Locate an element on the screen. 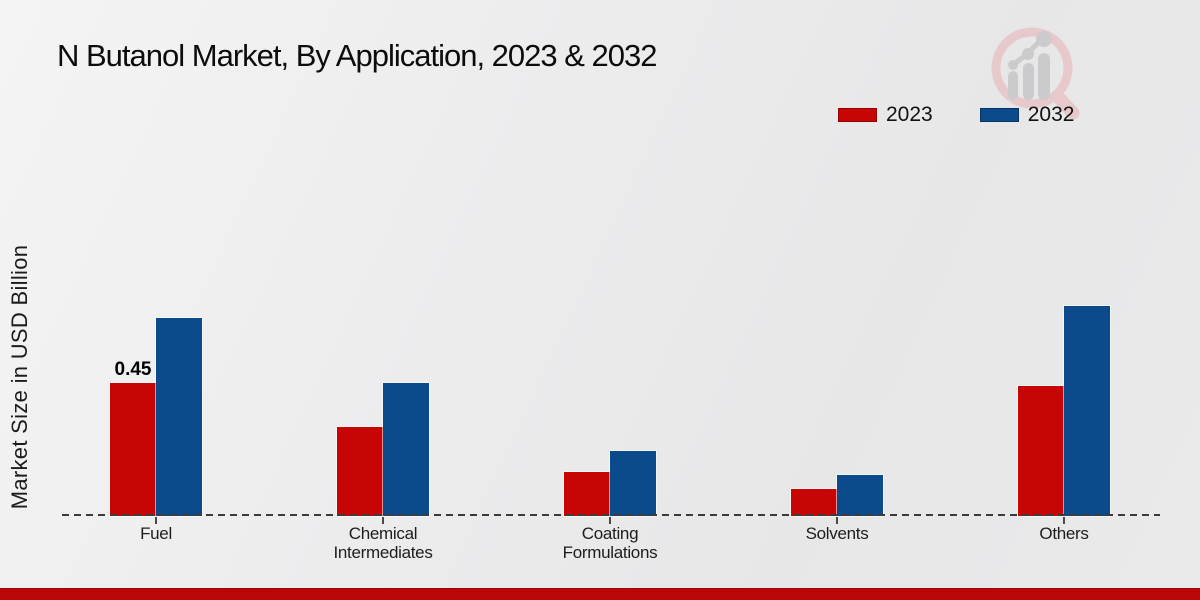 The height and width of the screenshot is (600, 1200). legend-label-2032: 2032 is located at coordinates (1051, 114).